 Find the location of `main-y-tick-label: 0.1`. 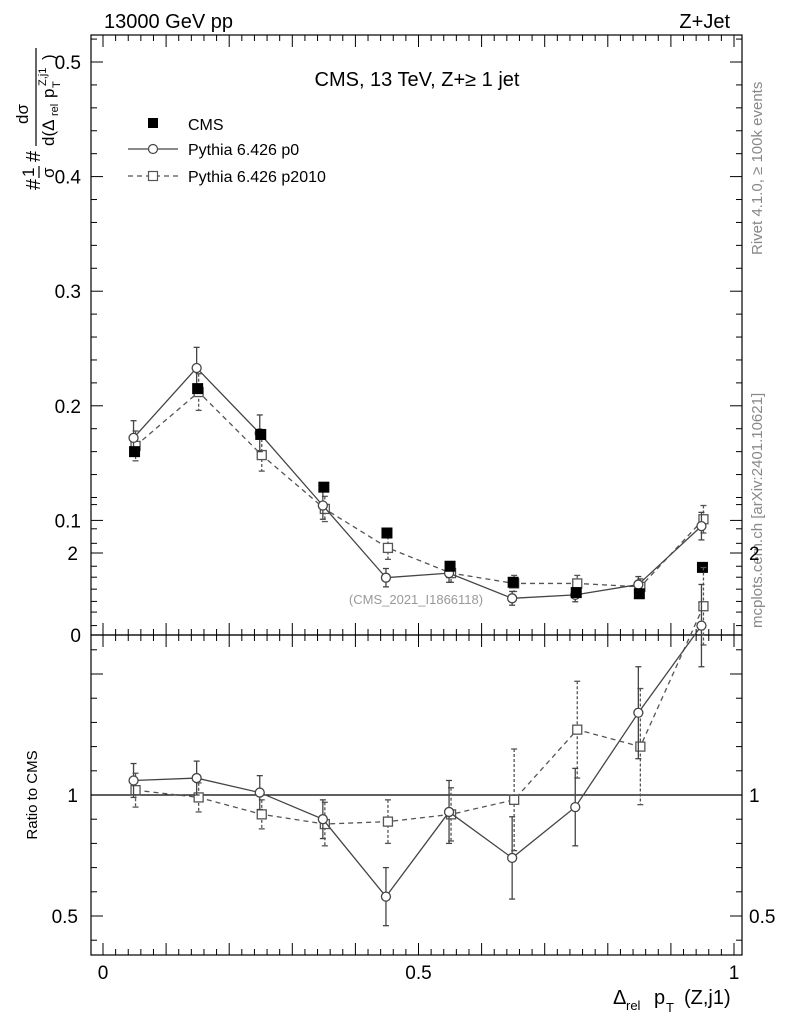

main-y-tick-label: 0.1 is located at coordinates (68, 521).